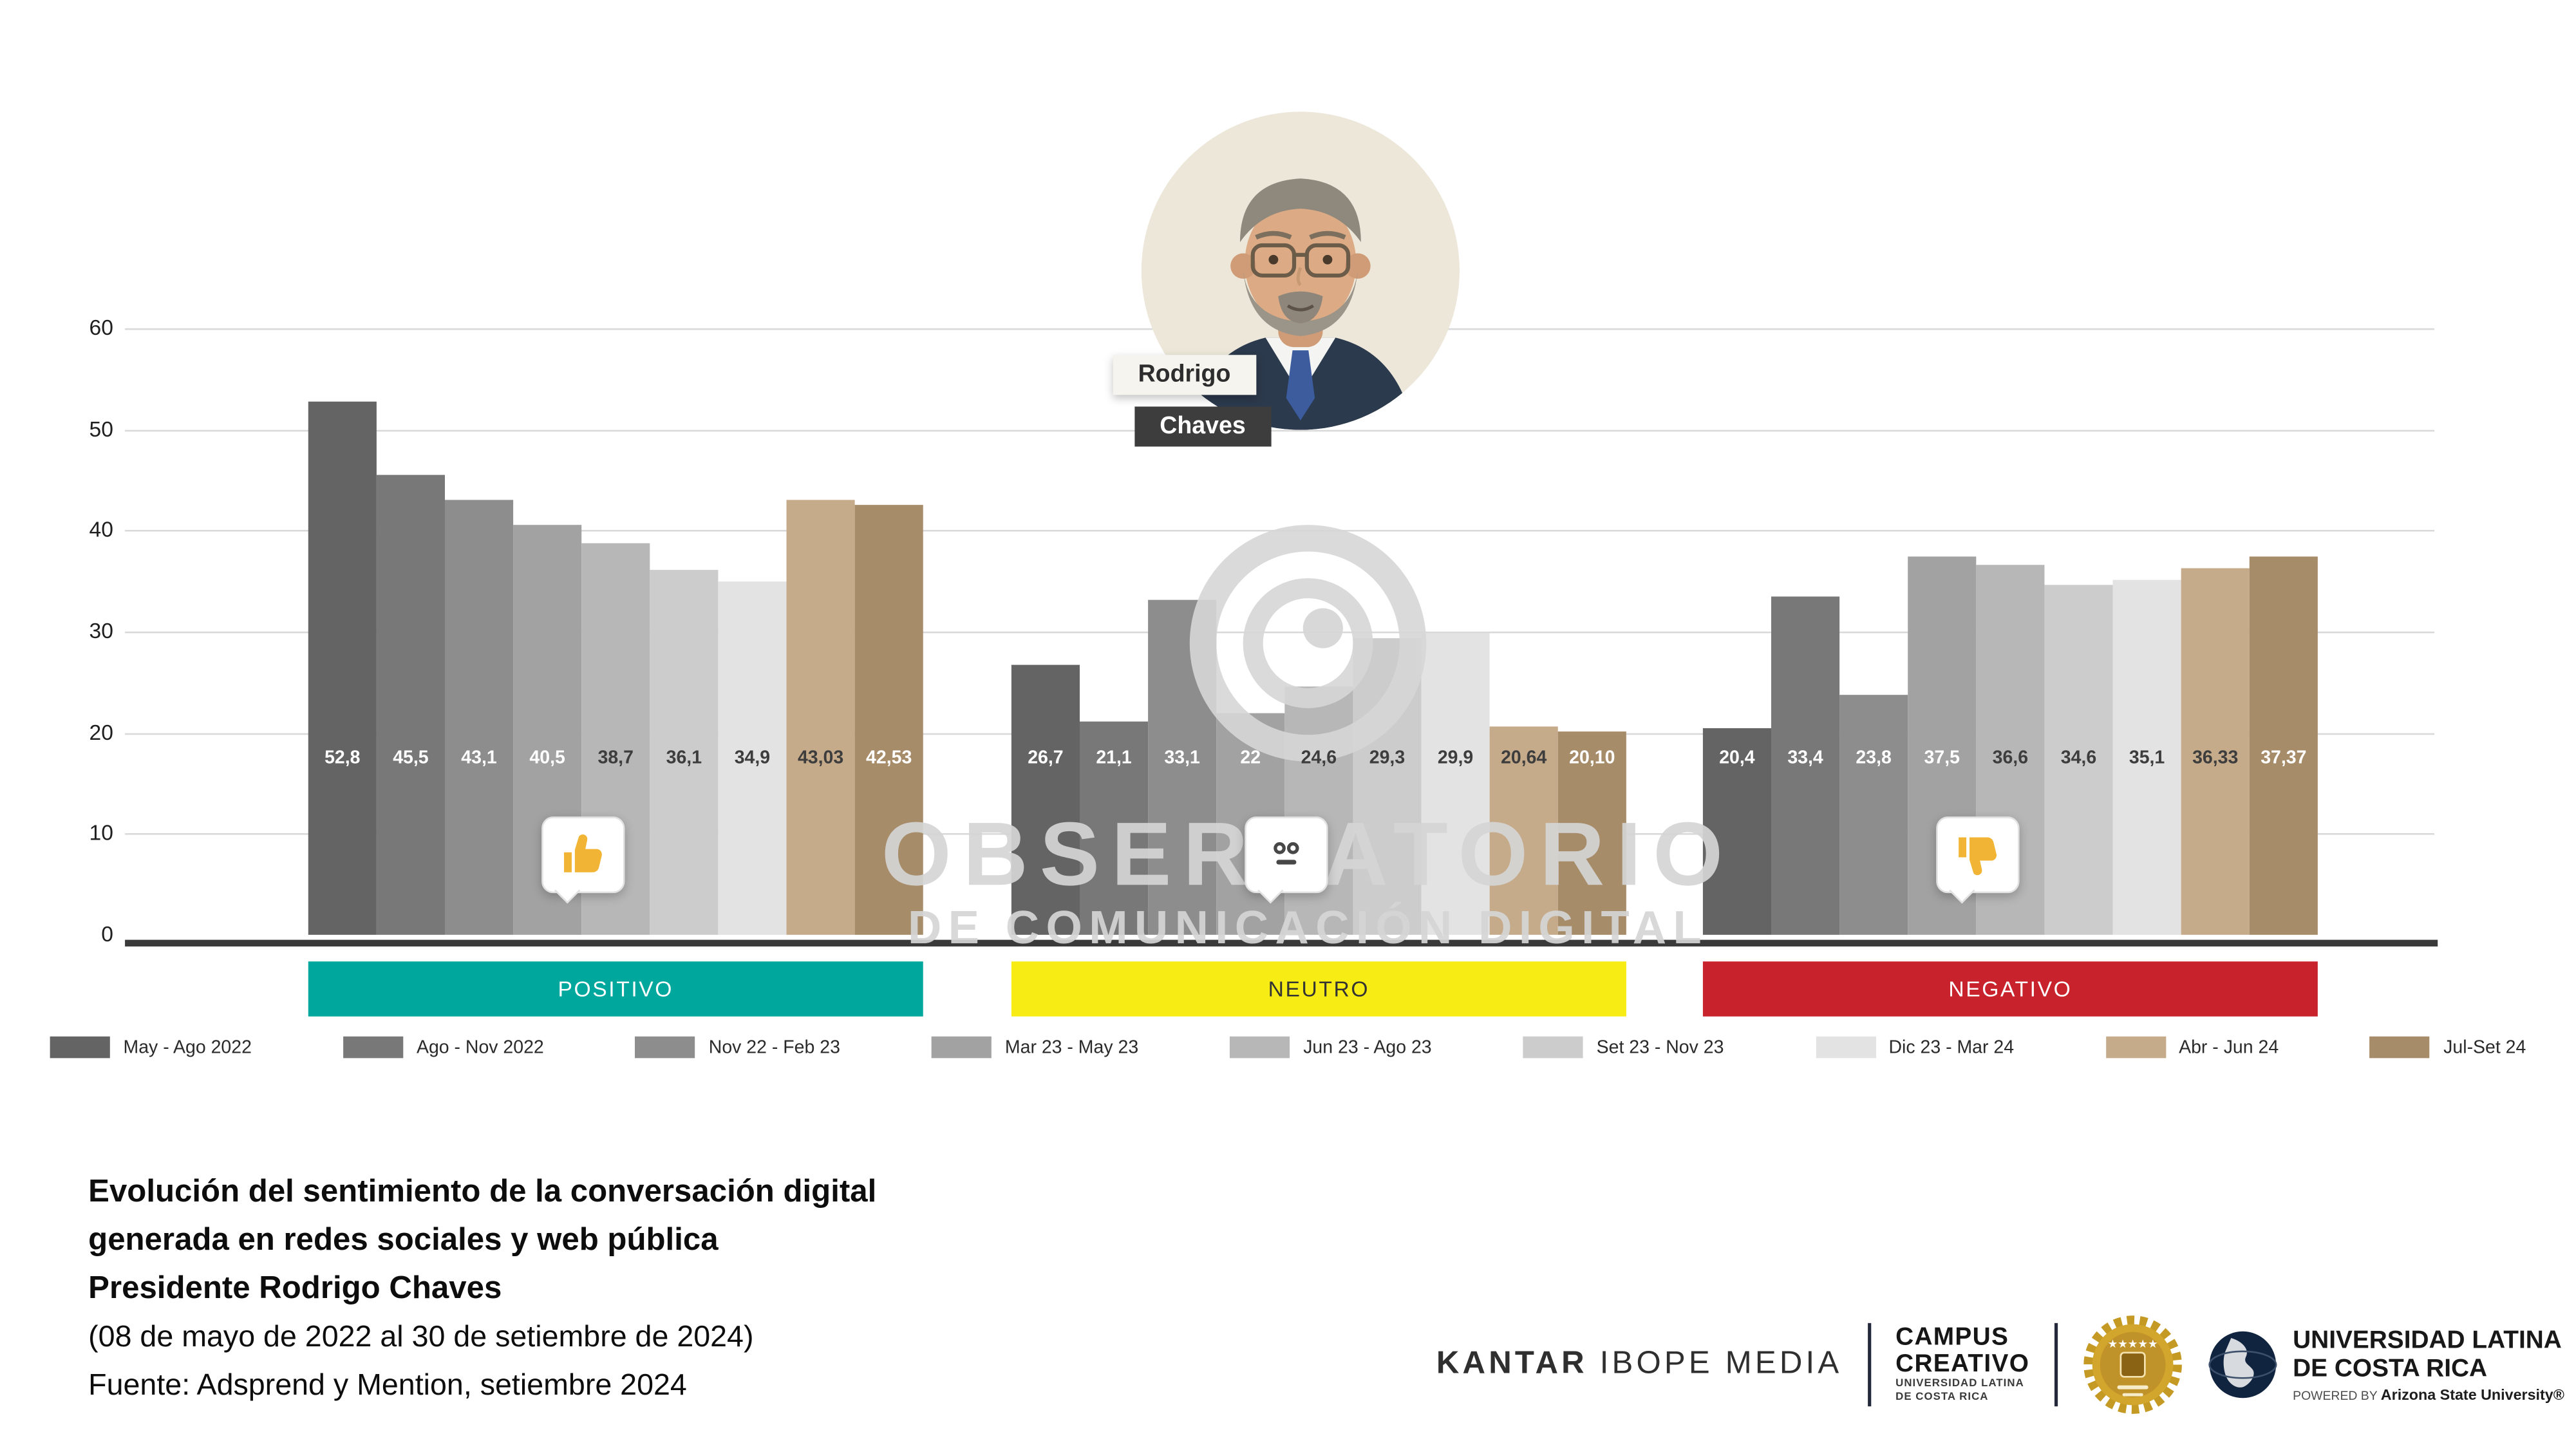  I want to click on kantar-wordmark: KANTAR, so click(1512, 1364).